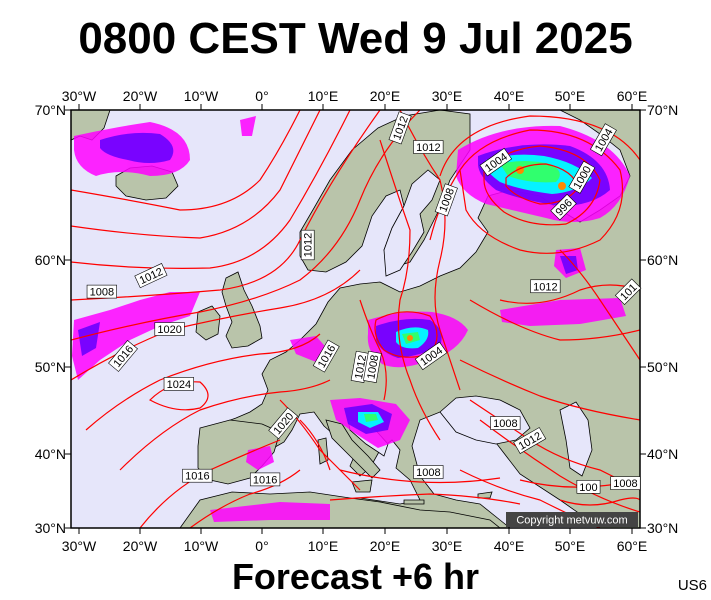 The width and height of the screenshot is (711, 600). Describe the element at coordinates (632, 546) in the screenshot. I see `bottom-lon-label: 60°E` at that location.